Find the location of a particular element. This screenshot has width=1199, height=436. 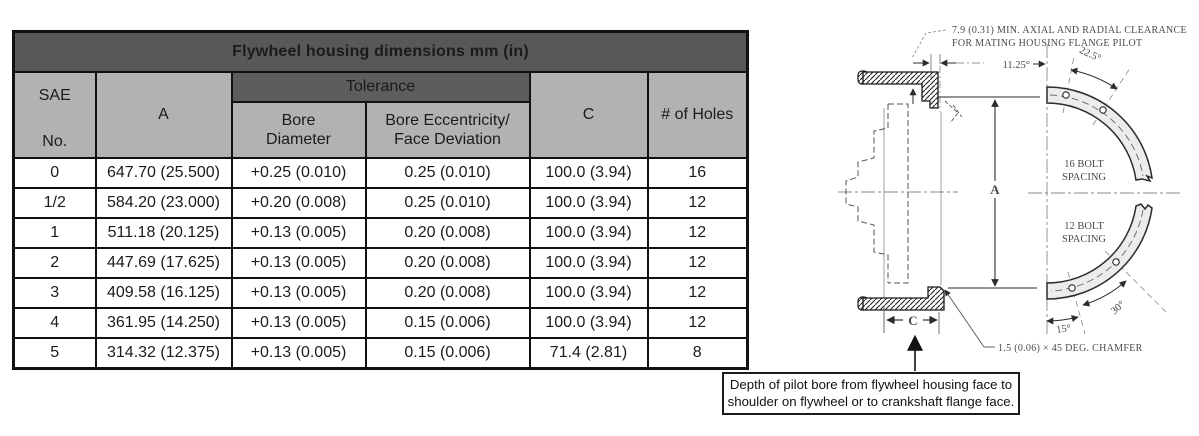

cell-bore: +0.25 (0.010) is located at coordinates (298, 173).